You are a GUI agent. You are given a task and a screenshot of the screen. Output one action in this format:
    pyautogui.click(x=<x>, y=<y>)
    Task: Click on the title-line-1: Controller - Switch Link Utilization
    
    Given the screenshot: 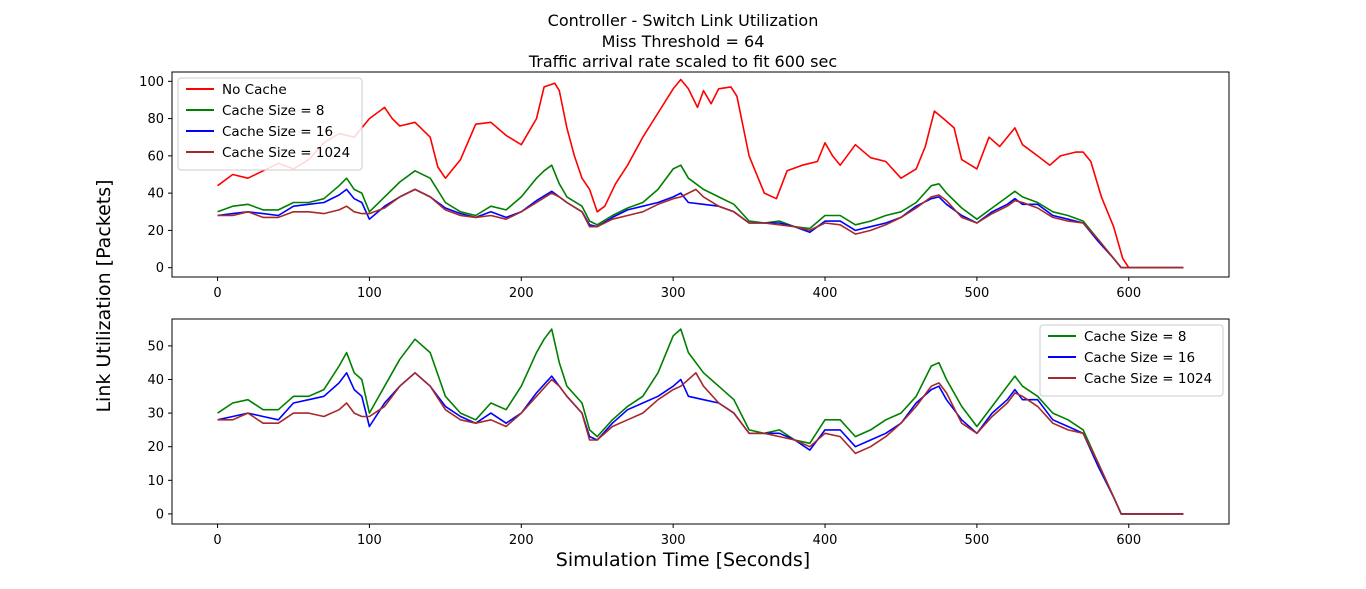 What is the action you would take?
    pyautogui.click(x=683, y=20)
    